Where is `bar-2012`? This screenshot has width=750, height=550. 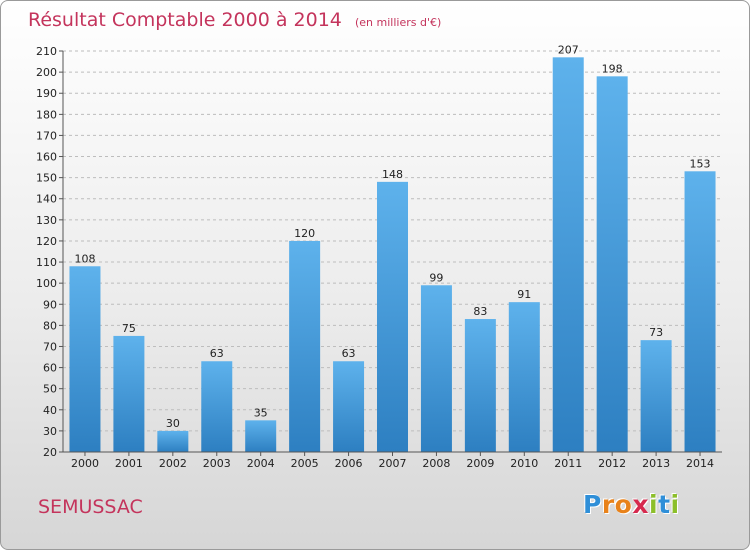 bar-2012 is located at coordinates (612, 264).